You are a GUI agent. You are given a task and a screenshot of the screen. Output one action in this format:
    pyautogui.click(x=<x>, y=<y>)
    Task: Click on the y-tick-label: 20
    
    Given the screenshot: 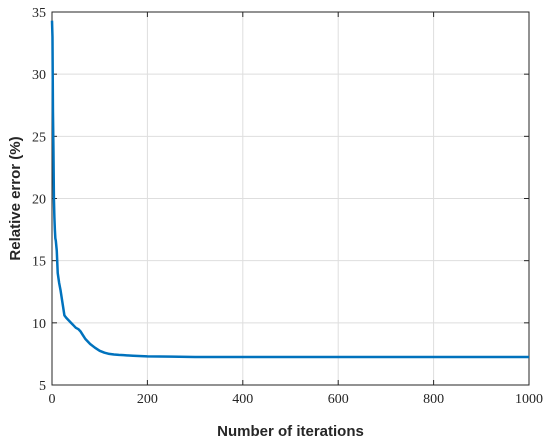 What is the action you would take?
    pyautogui.click(x=39, y=200)
    